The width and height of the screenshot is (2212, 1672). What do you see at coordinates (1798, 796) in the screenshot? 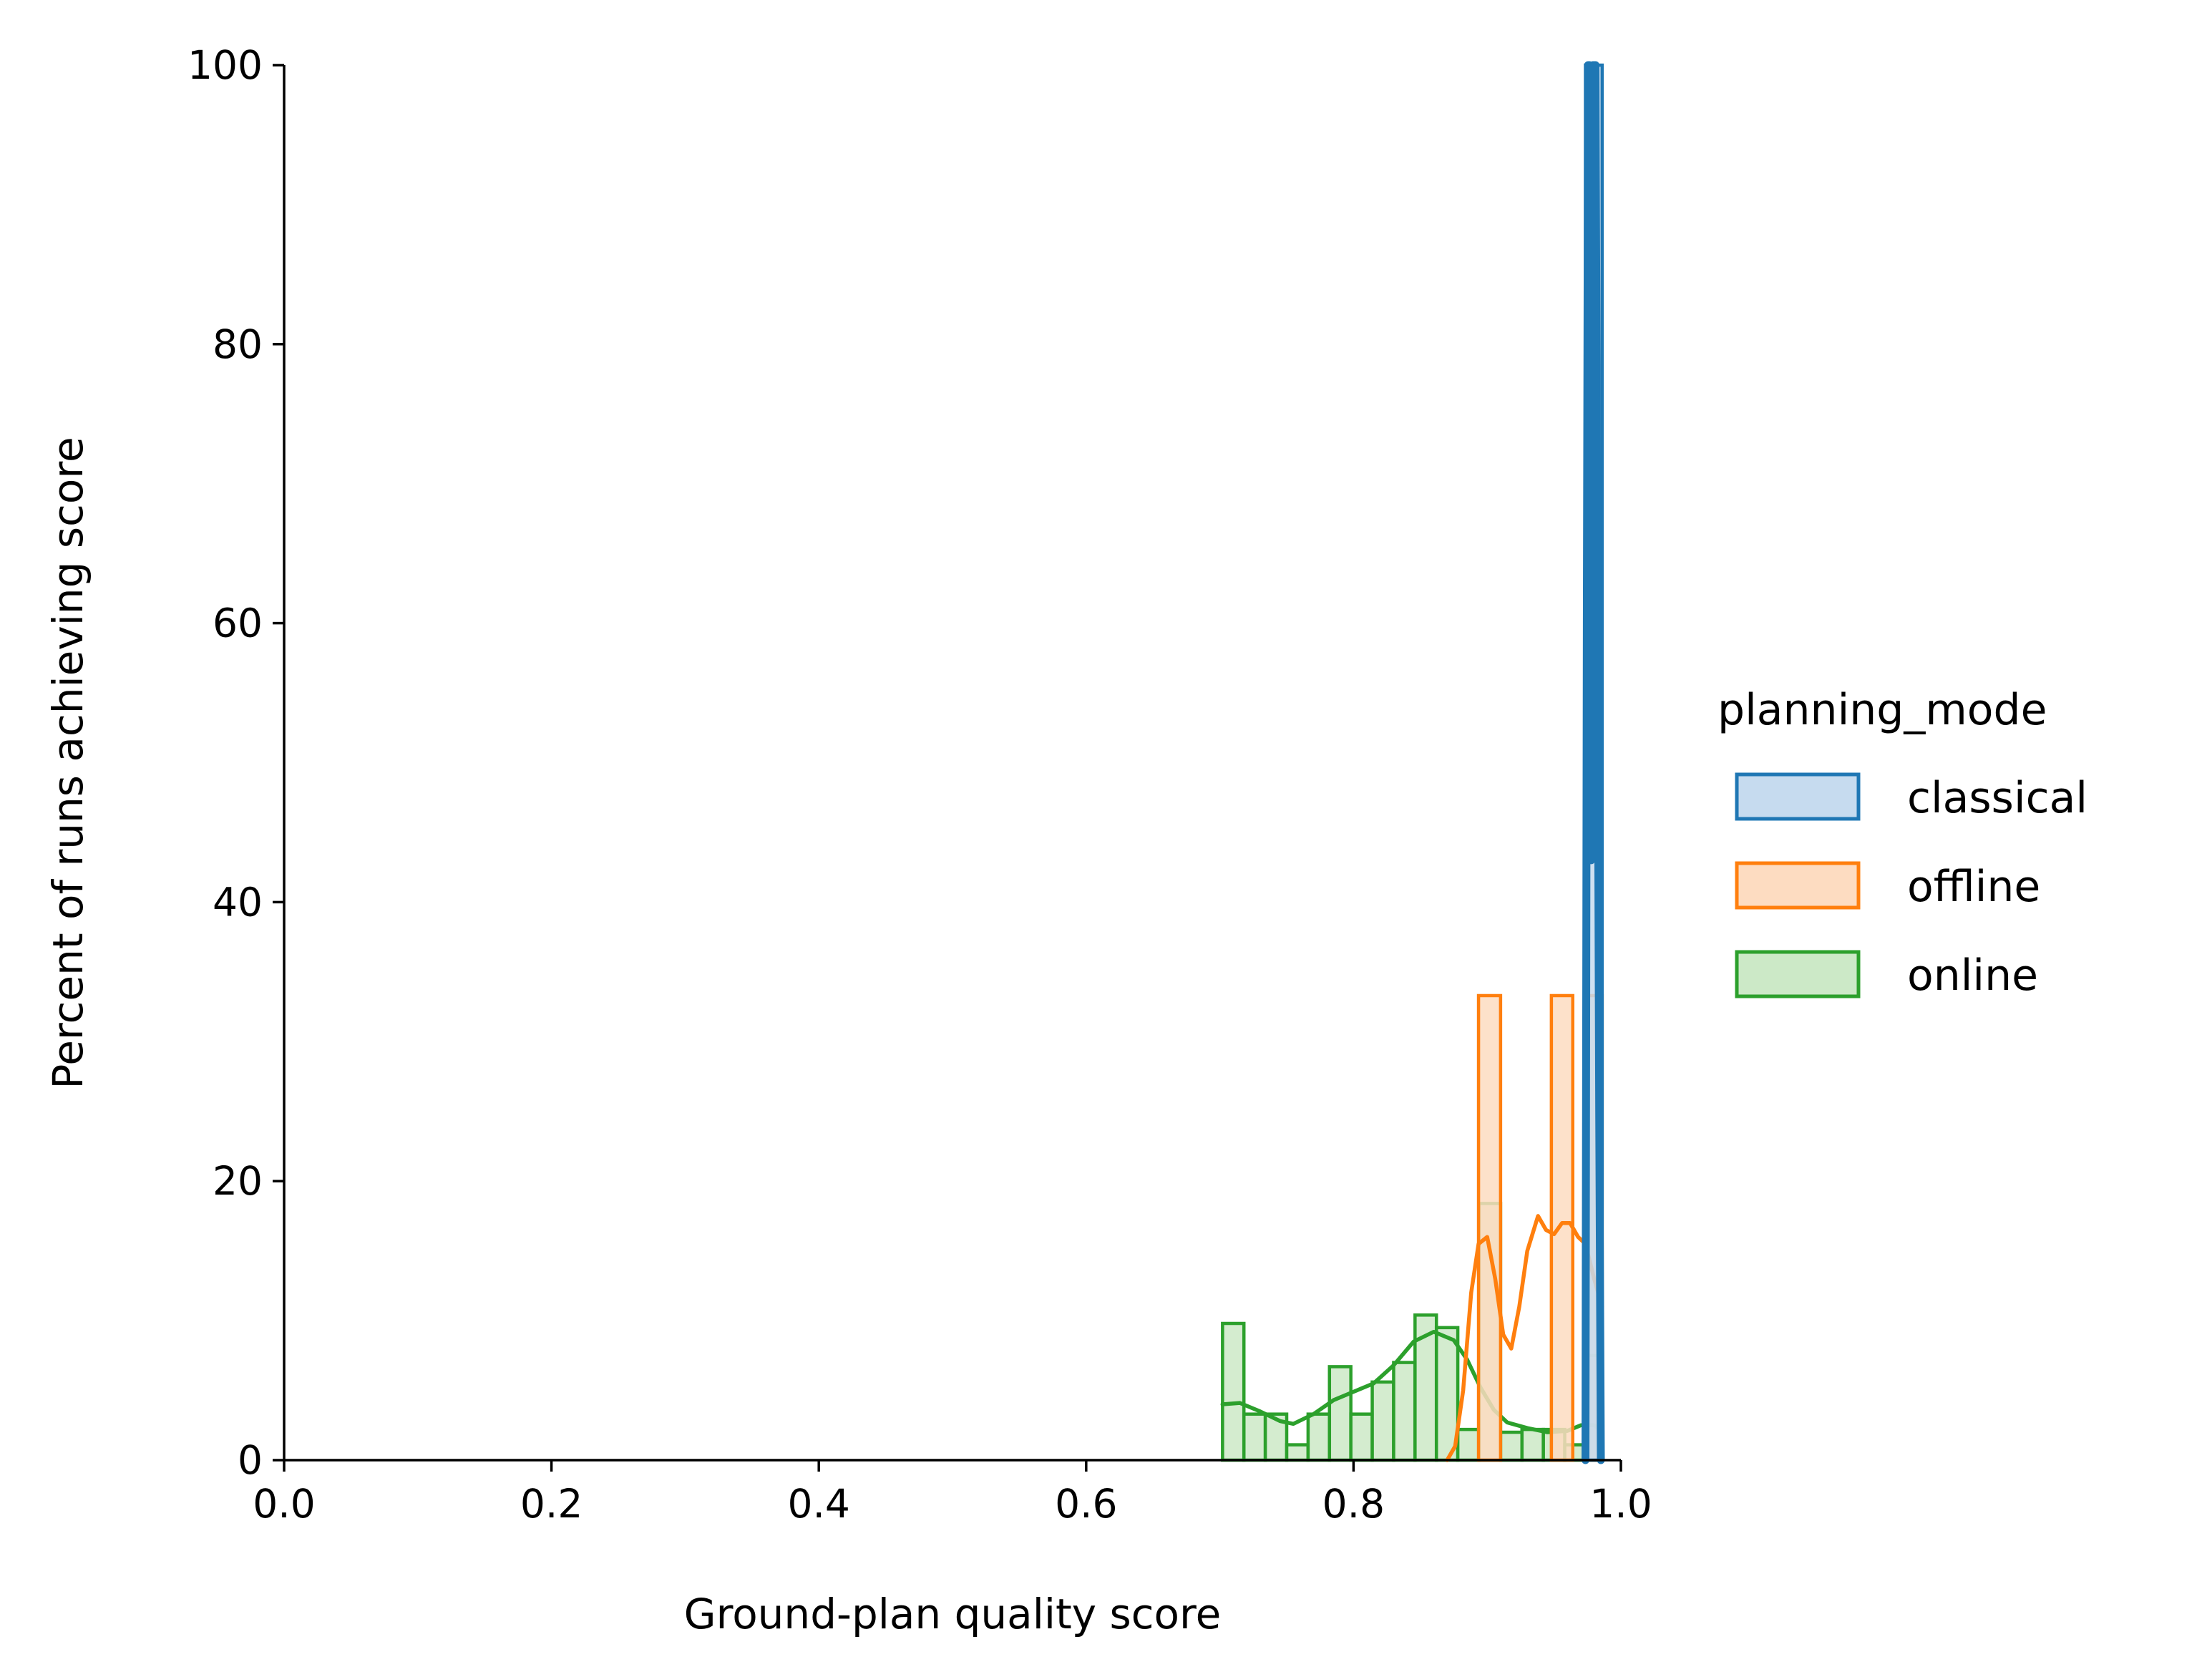
I see `legend-swatch-classical` at bounding box center [1798, 796].